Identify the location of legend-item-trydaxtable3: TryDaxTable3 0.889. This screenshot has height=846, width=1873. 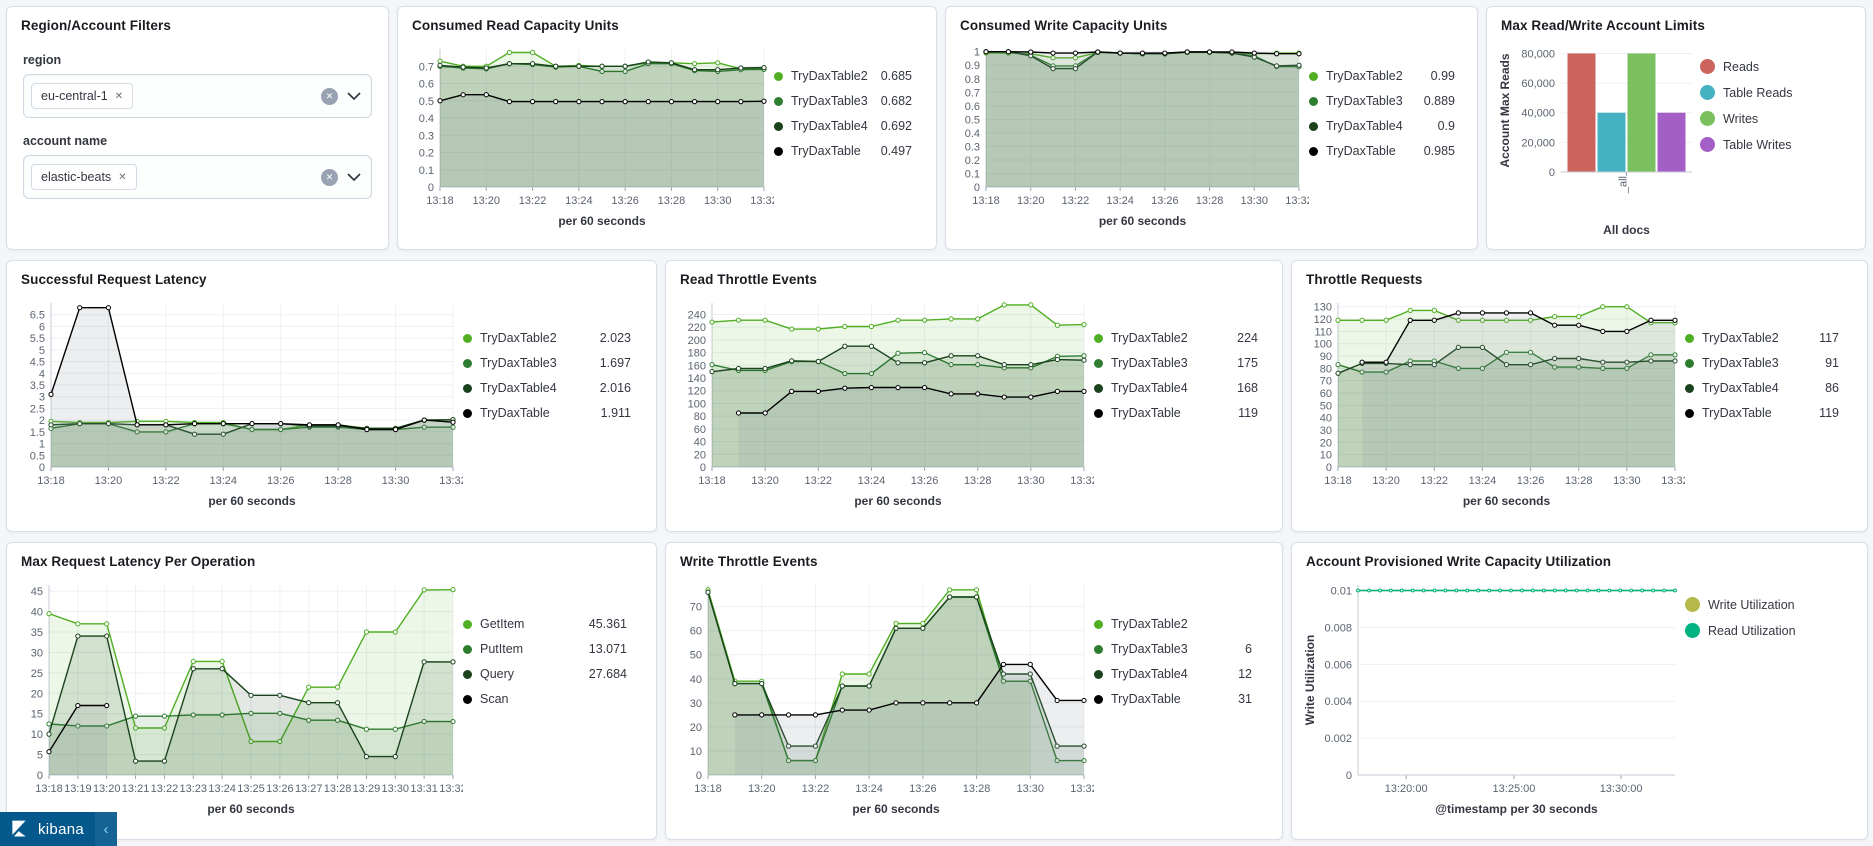
(1382, 101).